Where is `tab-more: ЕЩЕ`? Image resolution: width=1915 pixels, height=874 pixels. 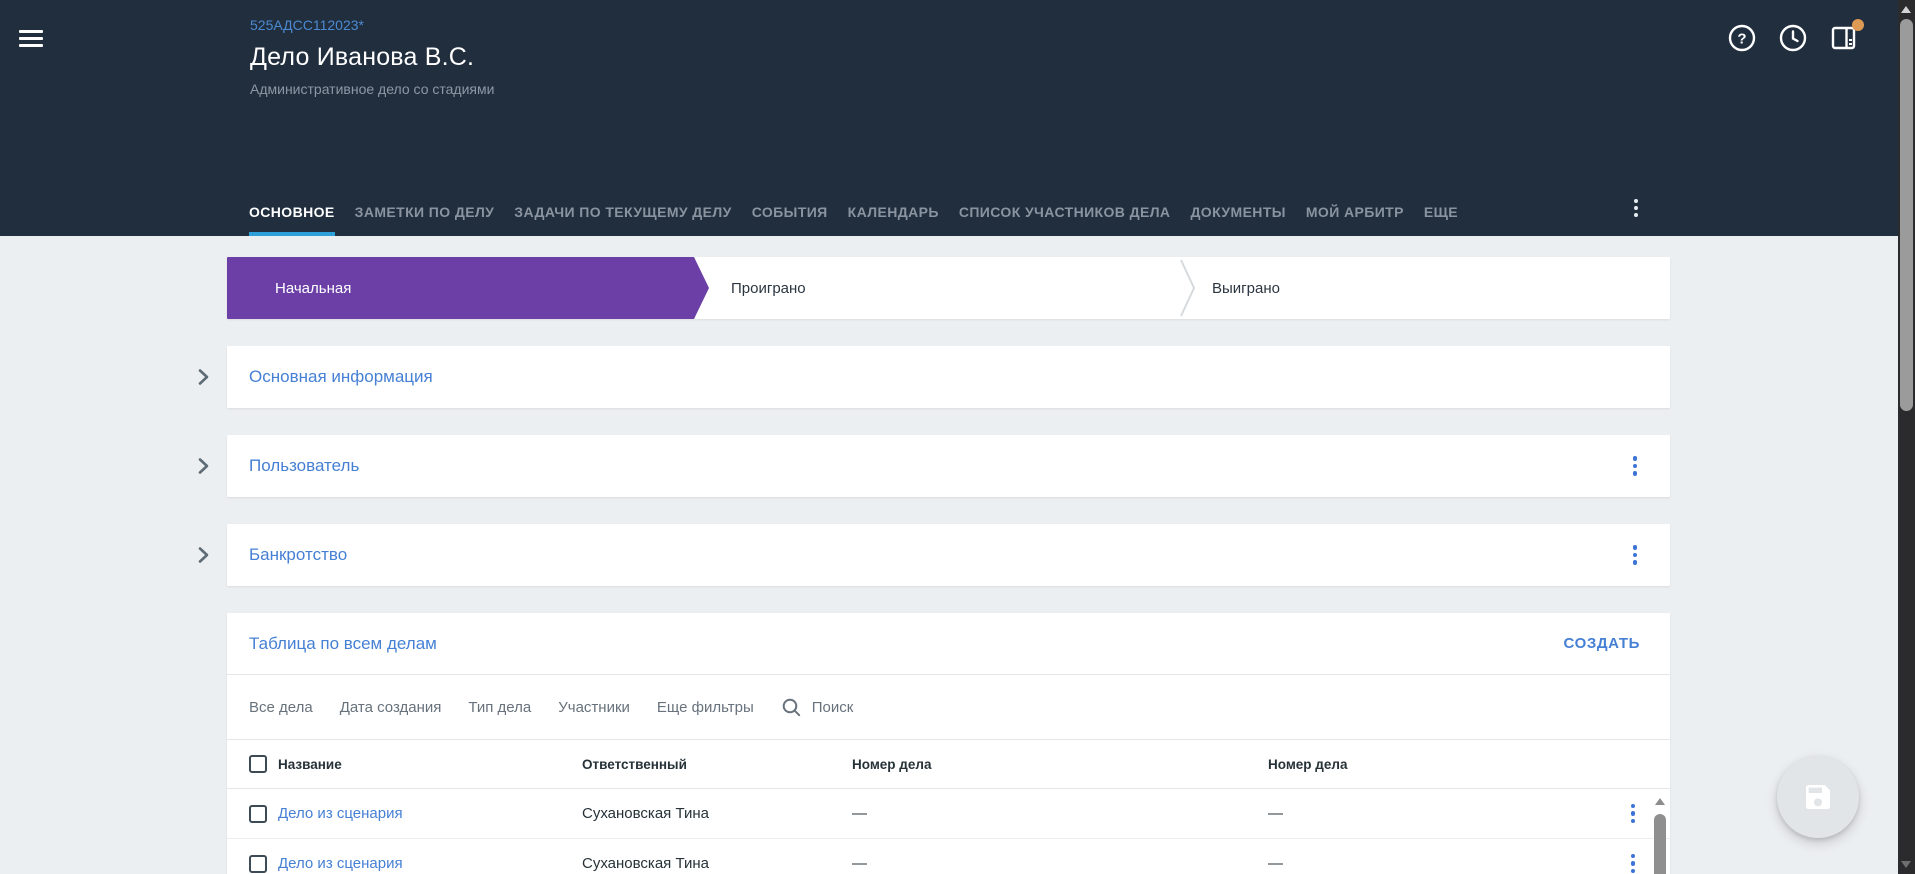 tab-more: ЕЩЕ is located at coordinates (1440, 212).